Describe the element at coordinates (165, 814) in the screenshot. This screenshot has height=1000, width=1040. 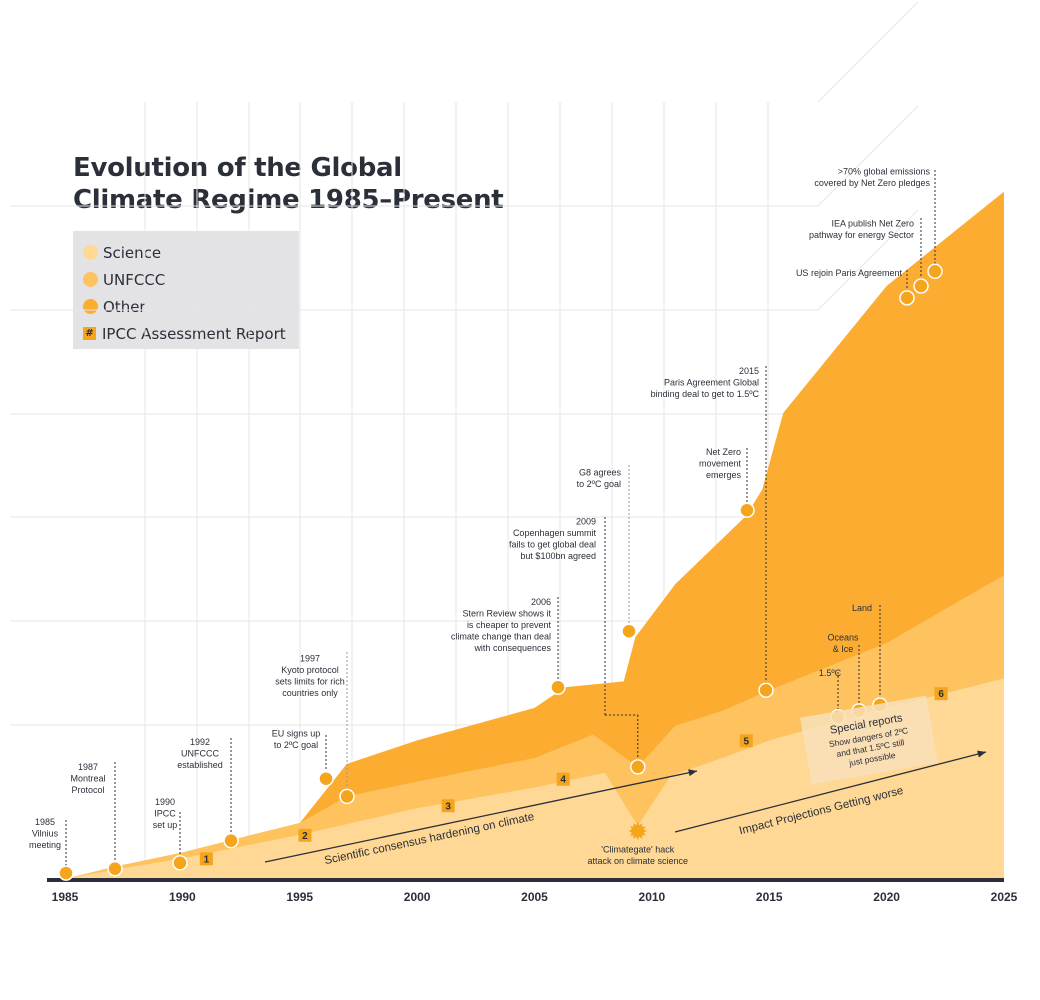
I see `event-label-2-line-1: IPCC` at that location.